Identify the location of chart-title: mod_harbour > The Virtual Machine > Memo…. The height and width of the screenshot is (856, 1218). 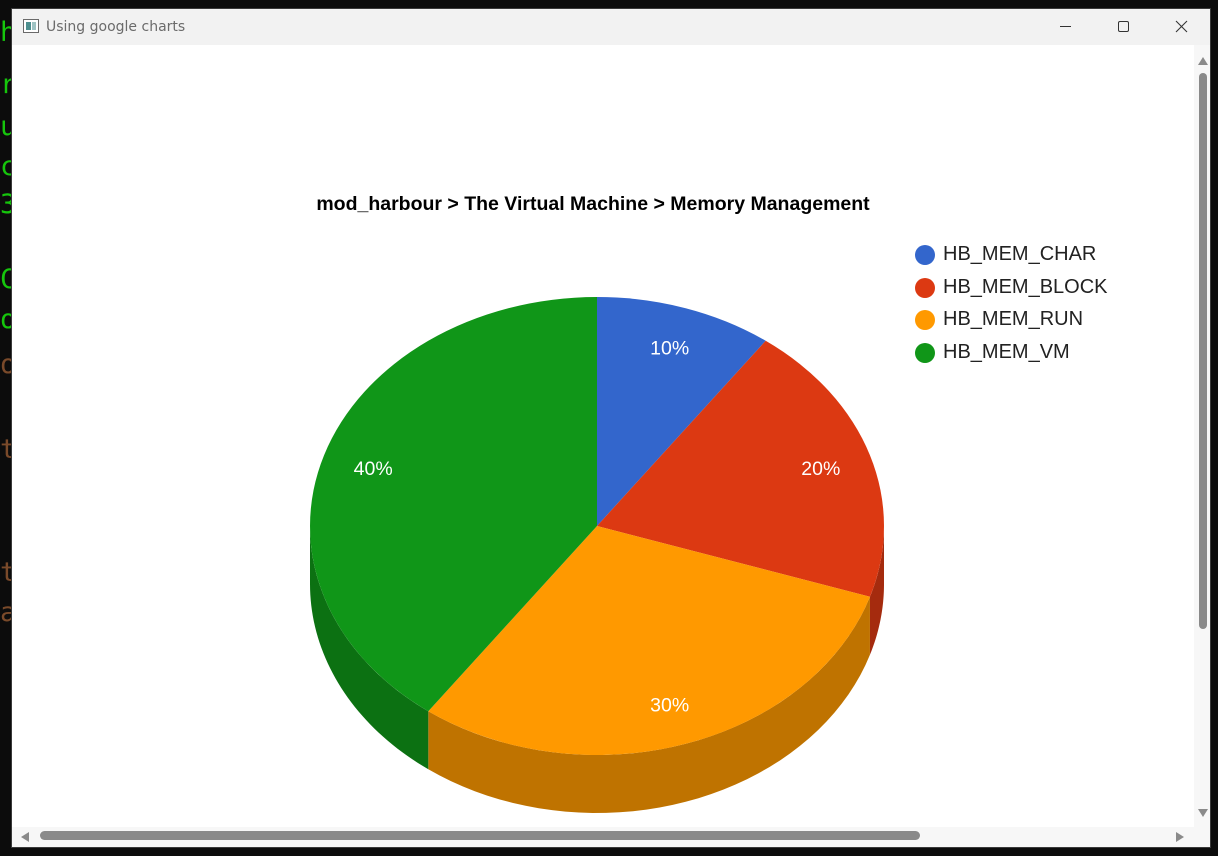
(593, 204).